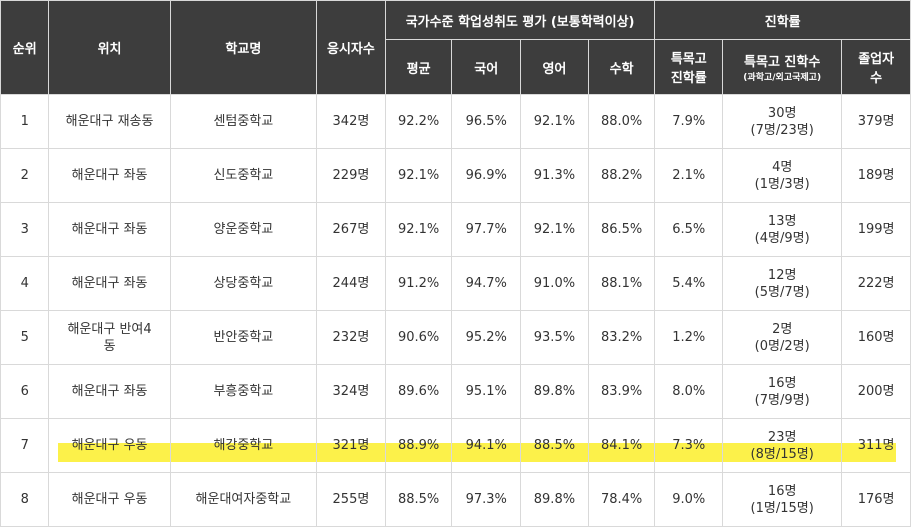 The image size is (911, 527). I want to click on cell-special-count-detail: (8명/15명), so click(782, 454).